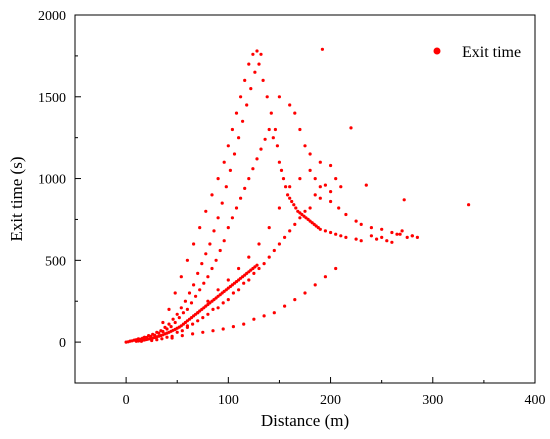  Describe the element at coordinates (55, 261) in the screenshot. I see `y-tick-label: 500` at that location.